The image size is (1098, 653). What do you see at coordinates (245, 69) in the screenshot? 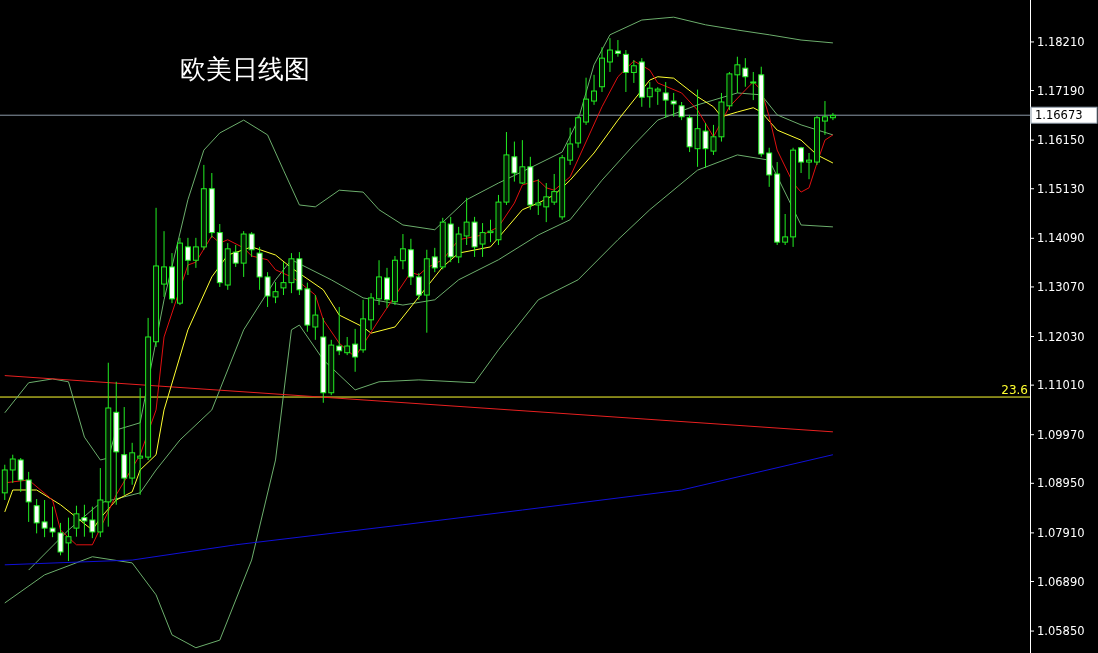
I see `title: 欧美日线图` at bounding box center [245, 69].